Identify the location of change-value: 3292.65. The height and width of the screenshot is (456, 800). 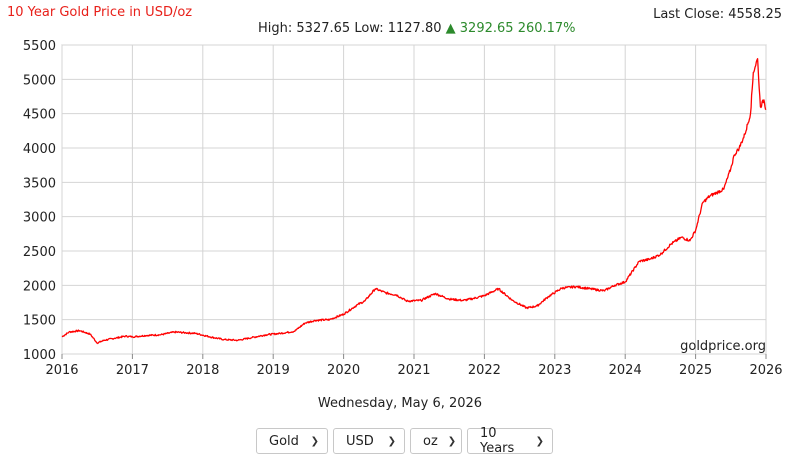
(486, 28).